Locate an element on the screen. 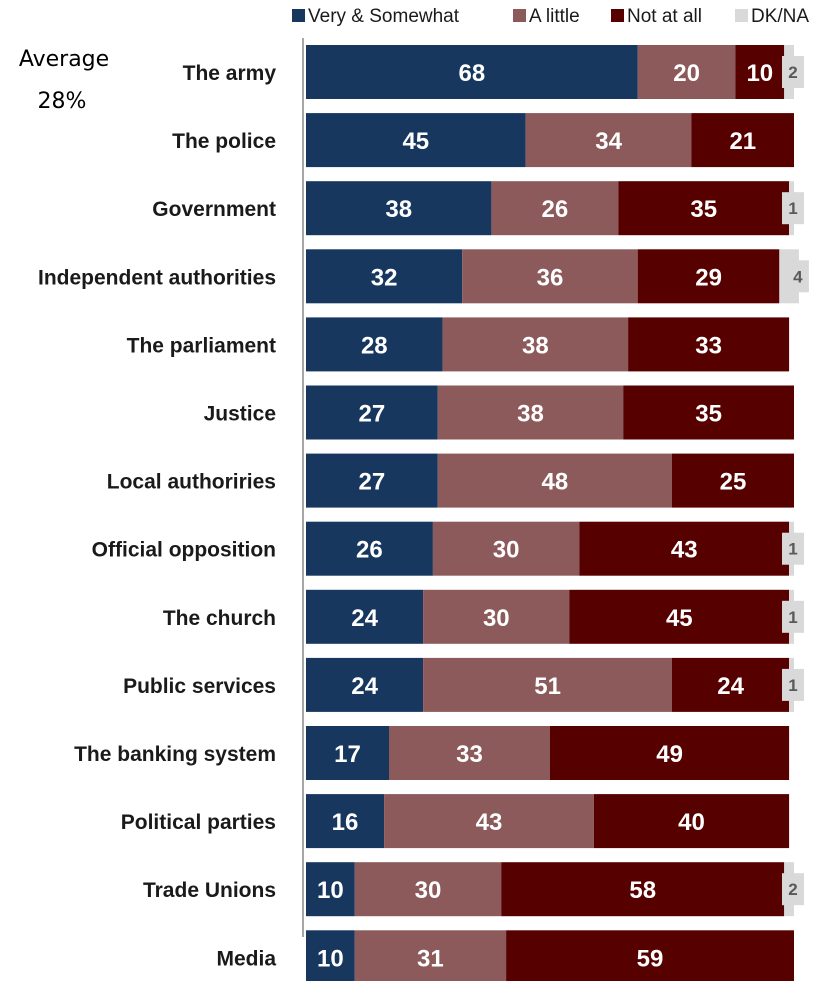 The height and width of the screenshot is (981, 817). legend-label-not-at-all: Not at all is located at coordinates (664, 16).